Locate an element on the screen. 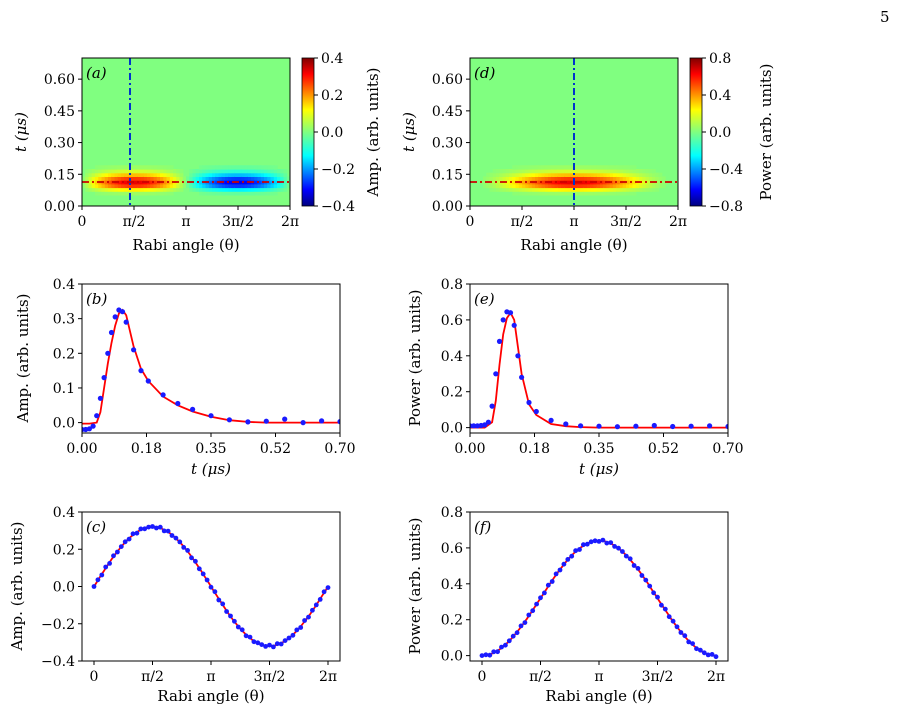  colorbar-tick-label: −0.4 is located at coordinates (338, 207).